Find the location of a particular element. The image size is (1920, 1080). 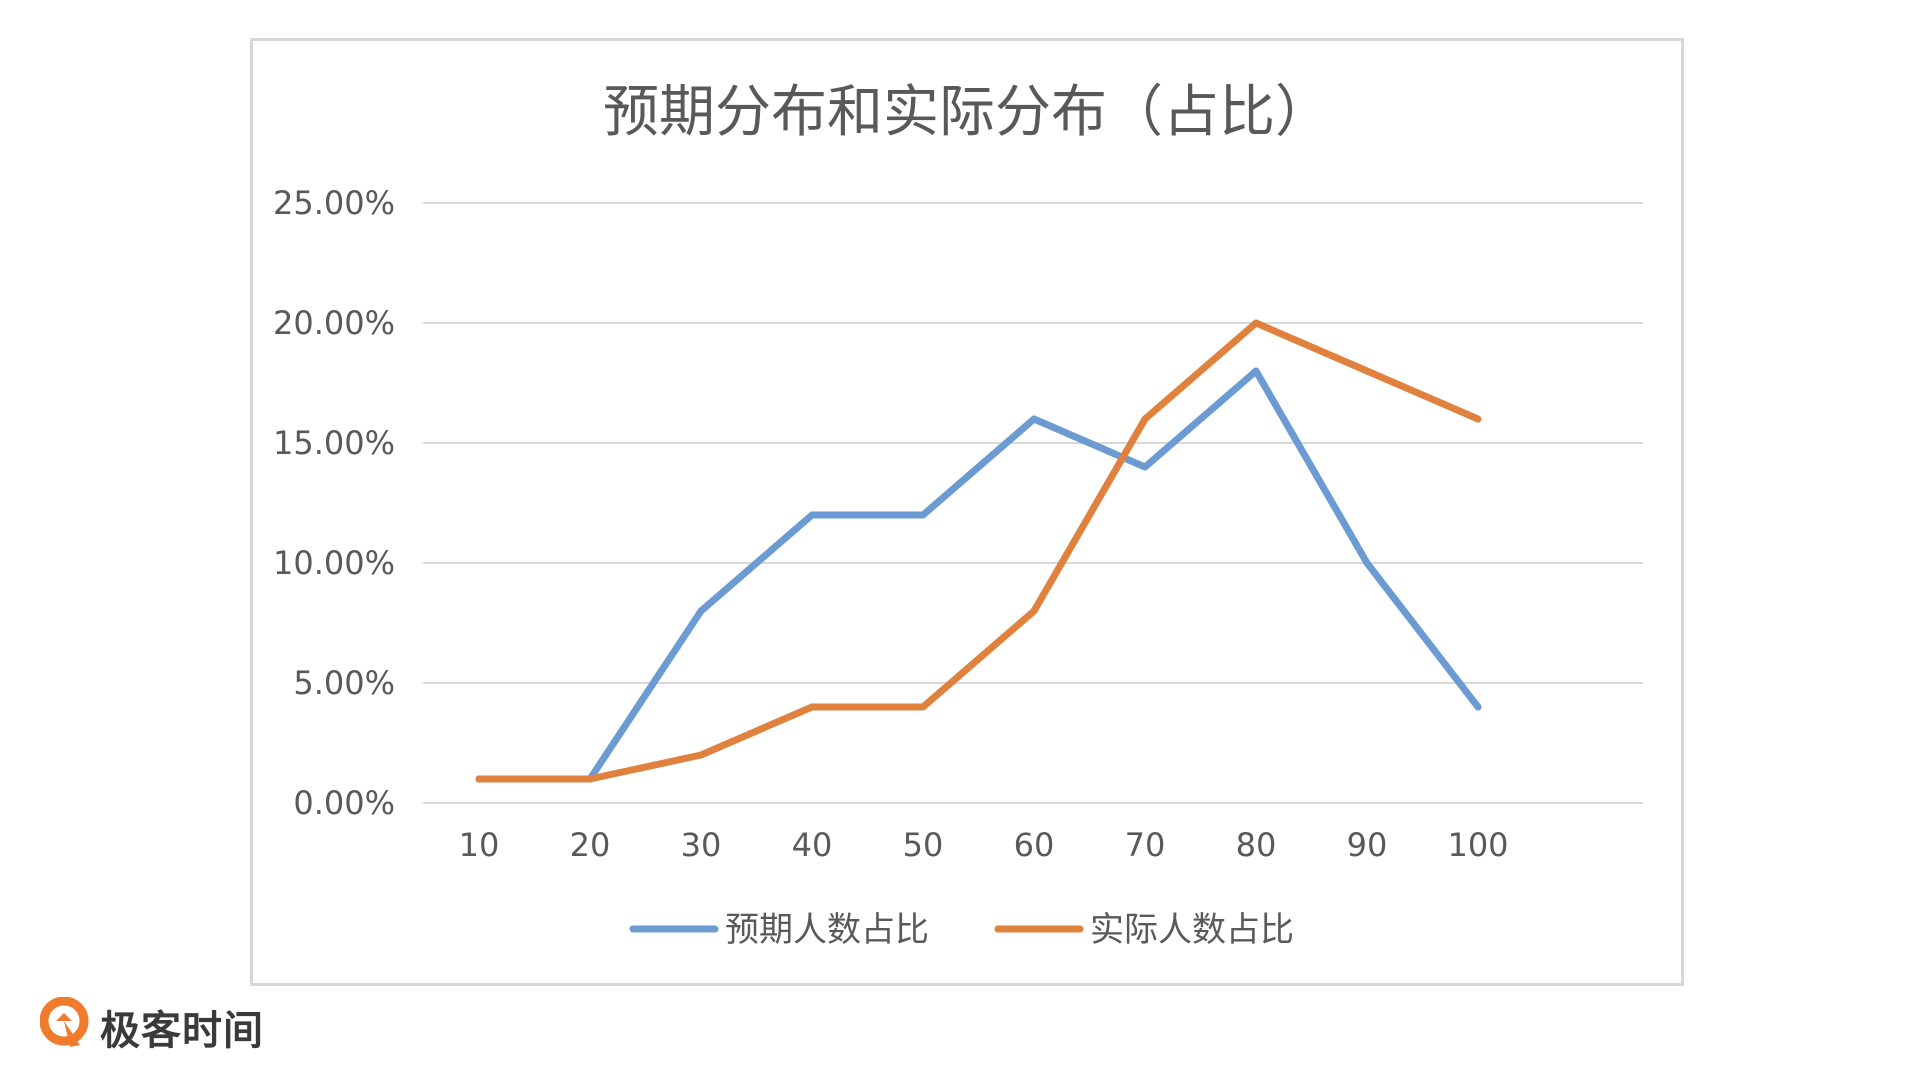

x-tick-label: 80 is located at coordinates (1256, 845).